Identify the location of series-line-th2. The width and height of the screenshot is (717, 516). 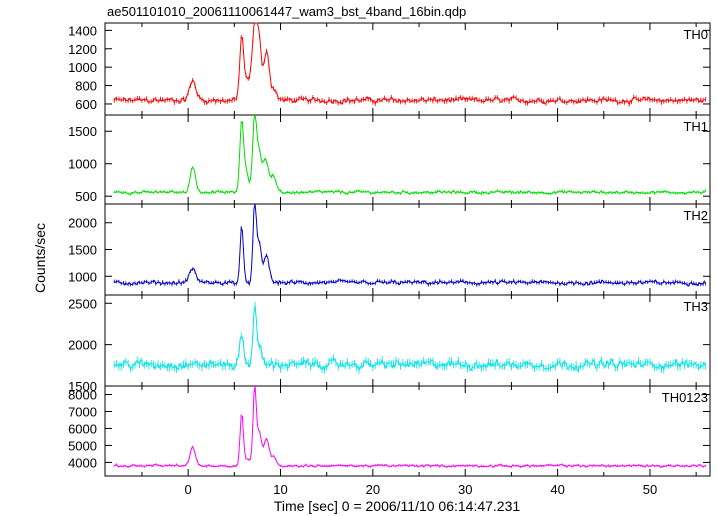
(409, 245).